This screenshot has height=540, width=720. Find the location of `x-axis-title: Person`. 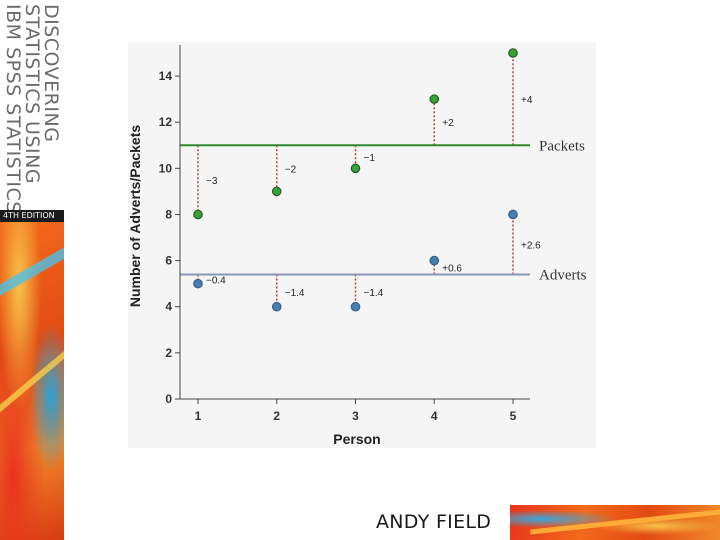

x-axis-title: Person is located at coordinates (356, 439).